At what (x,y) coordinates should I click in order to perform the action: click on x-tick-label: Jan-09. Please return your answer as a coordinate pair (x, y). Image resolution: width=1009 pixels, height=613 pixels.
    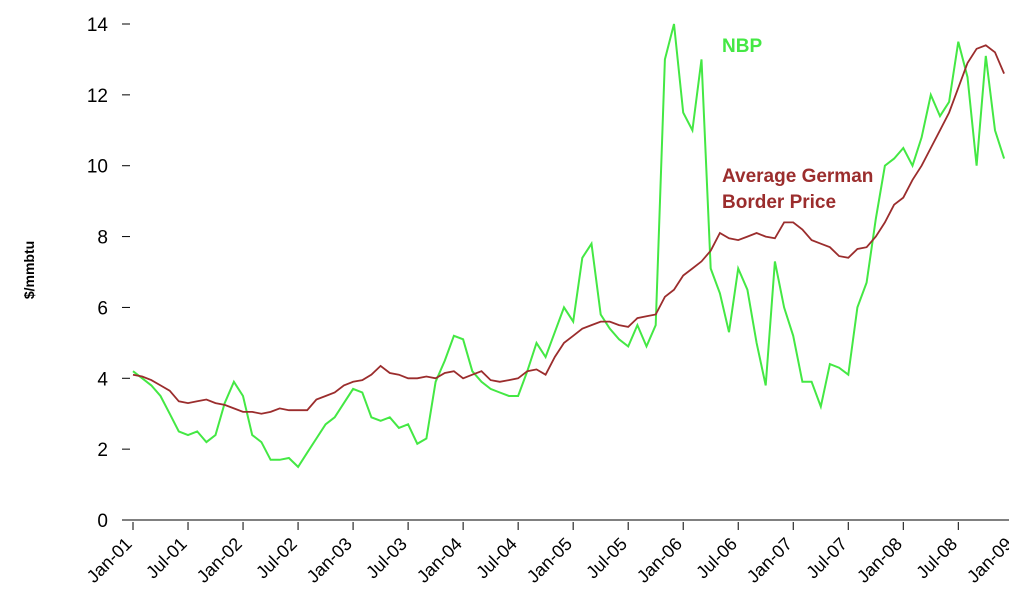
    Looking at the image, I should click on (986, 560).